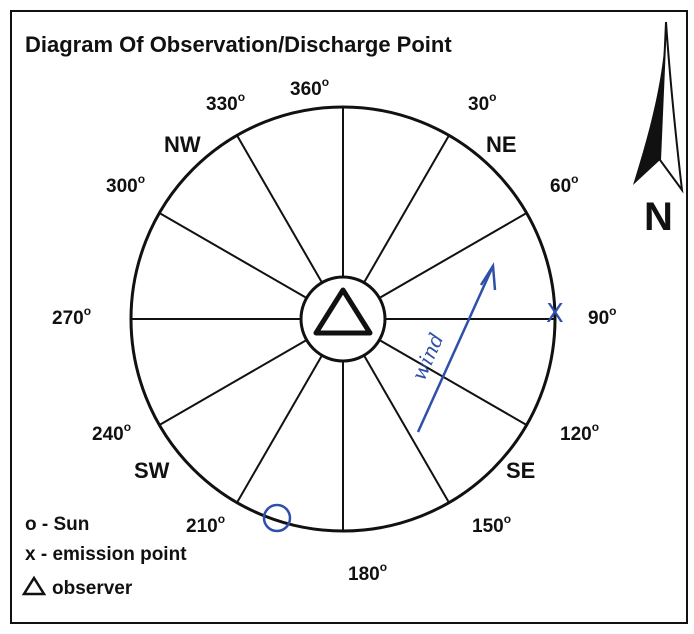 The height and width of the screenshot is (634, 694). Describe the element at coordinates (649, 103) in the screenshot. I see `north-arrow-left` at that location.